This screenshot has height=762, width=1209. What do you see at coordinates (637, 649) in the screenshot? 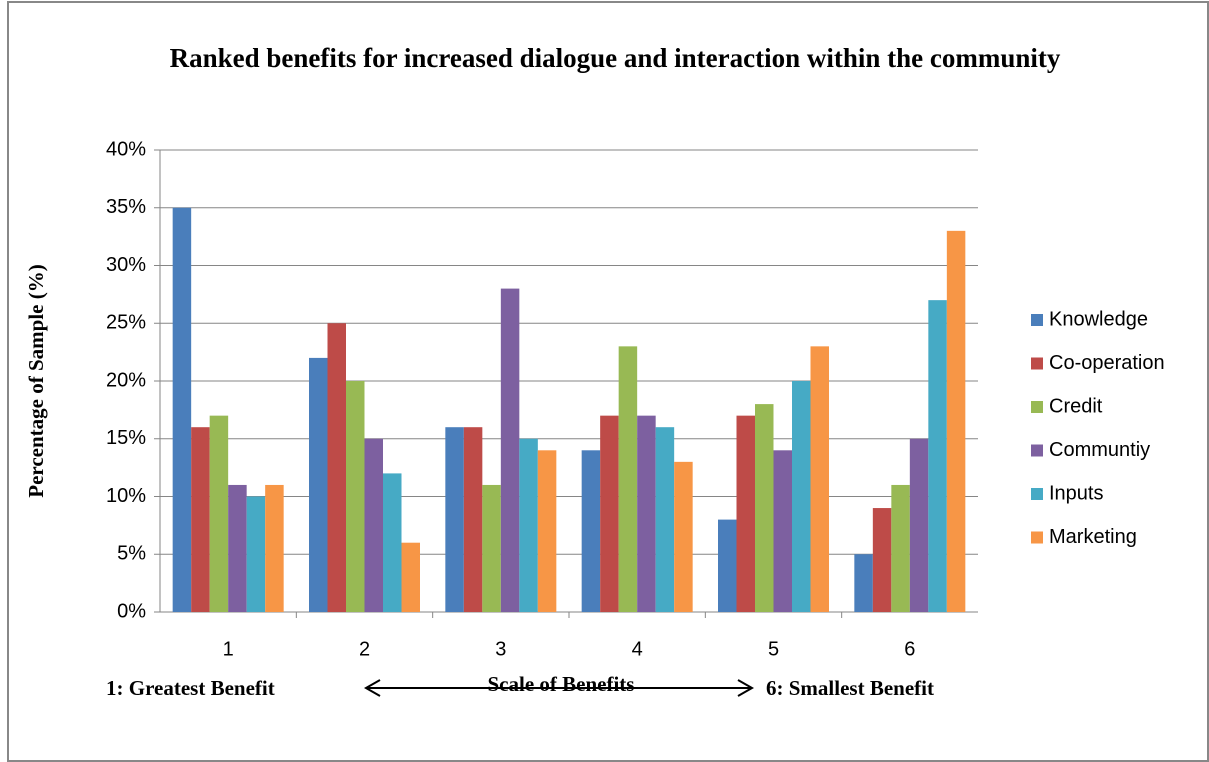
I see `x-tick-label: 4` at bounding box center [637, 649].